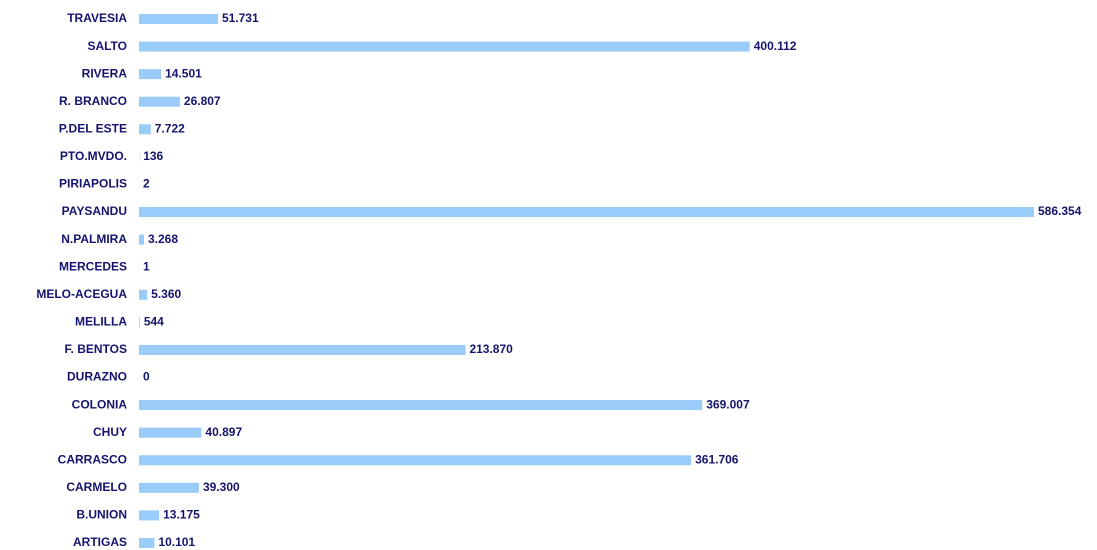  Describe the element at coordinates (775, 46) in the screenshot. I see `value-label: 400.112` at that location.